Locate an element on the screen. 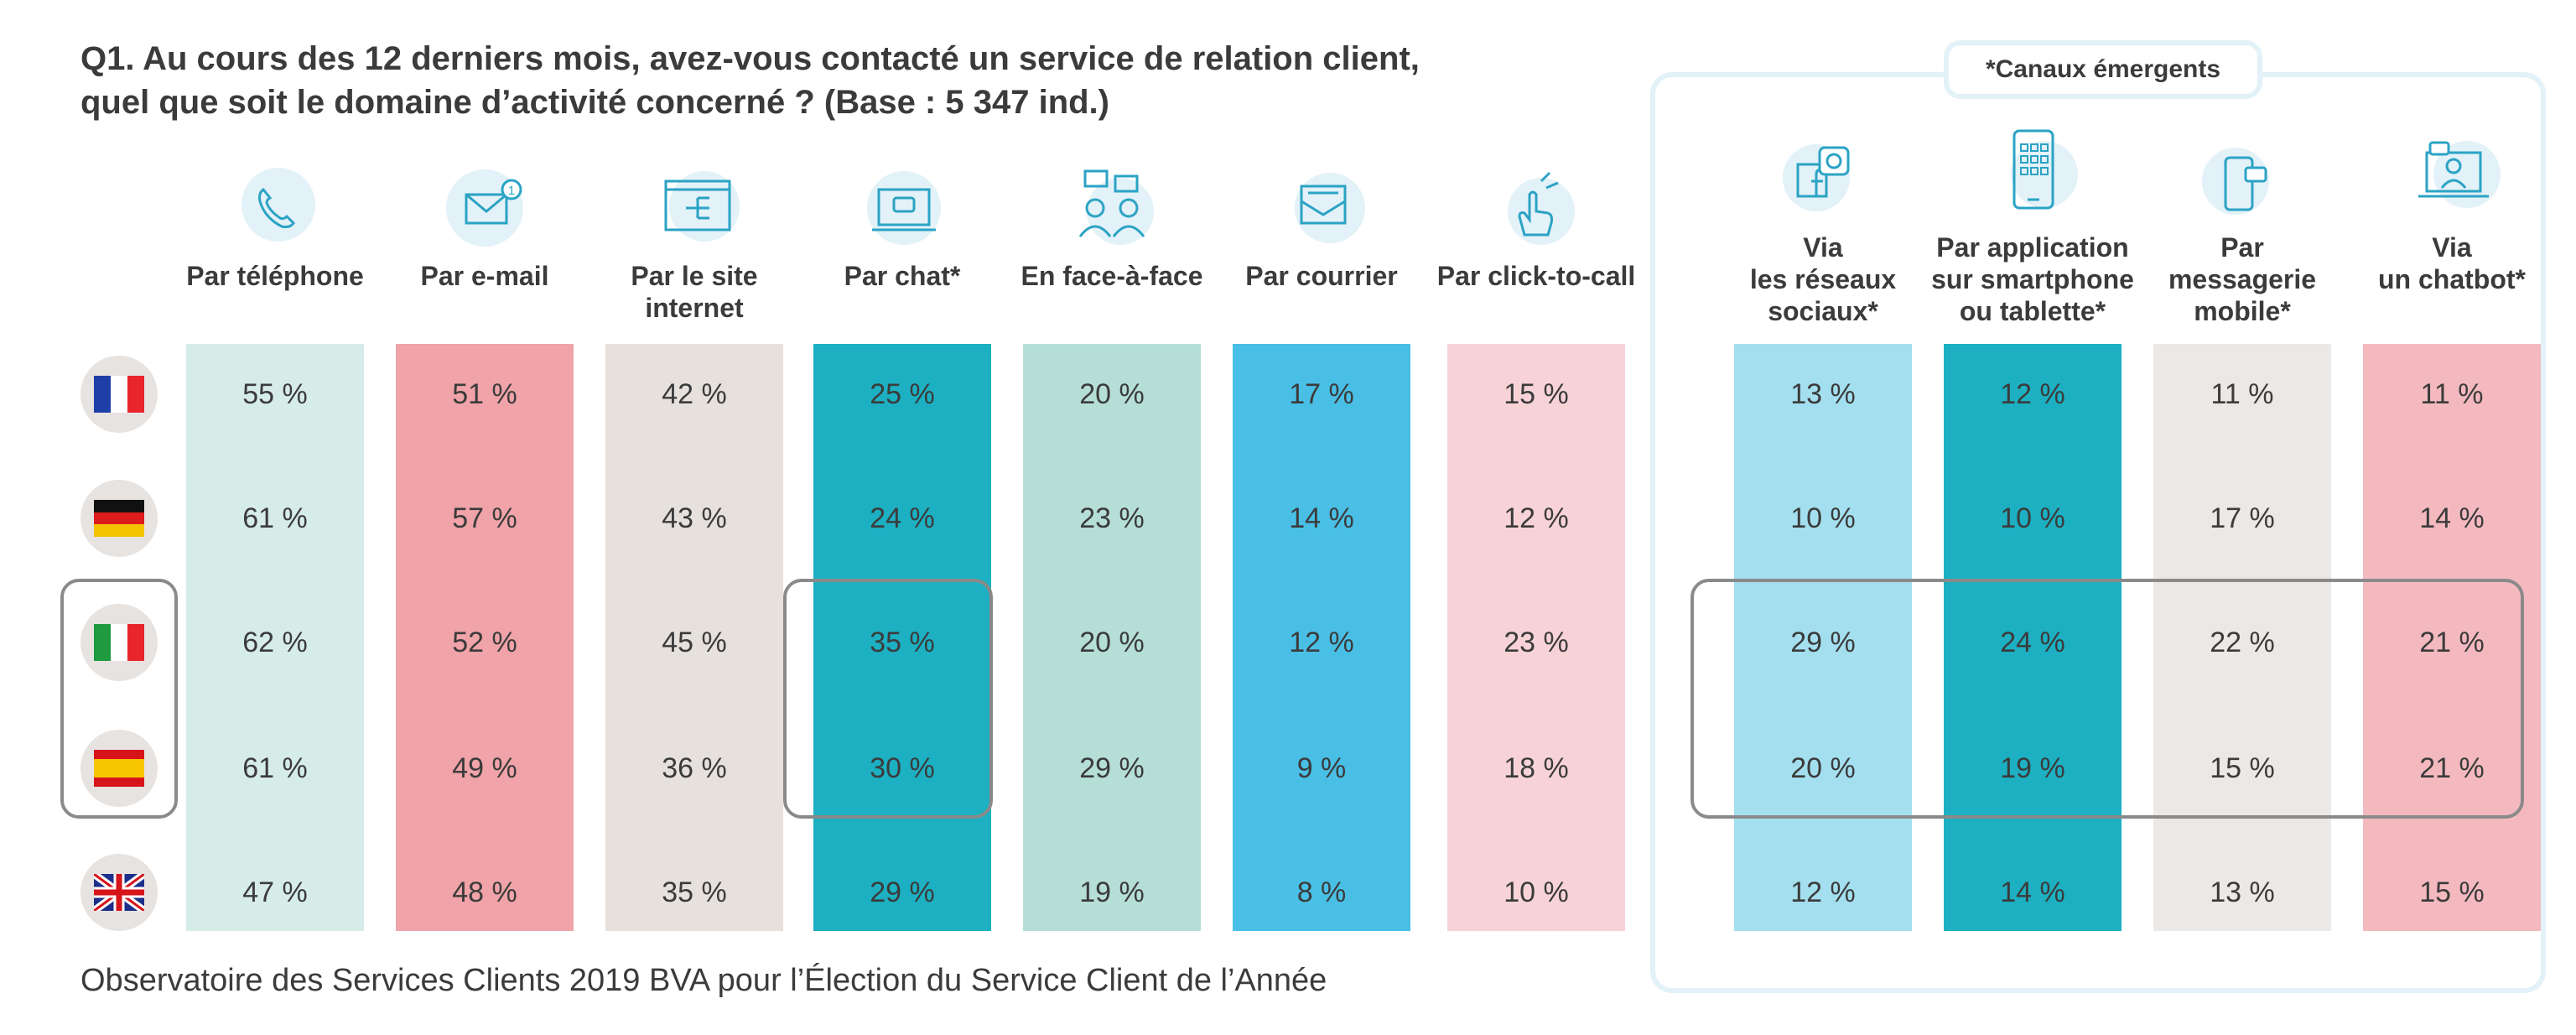  header-telephone-line: Par téléphone is located at coordinates (275, 276).